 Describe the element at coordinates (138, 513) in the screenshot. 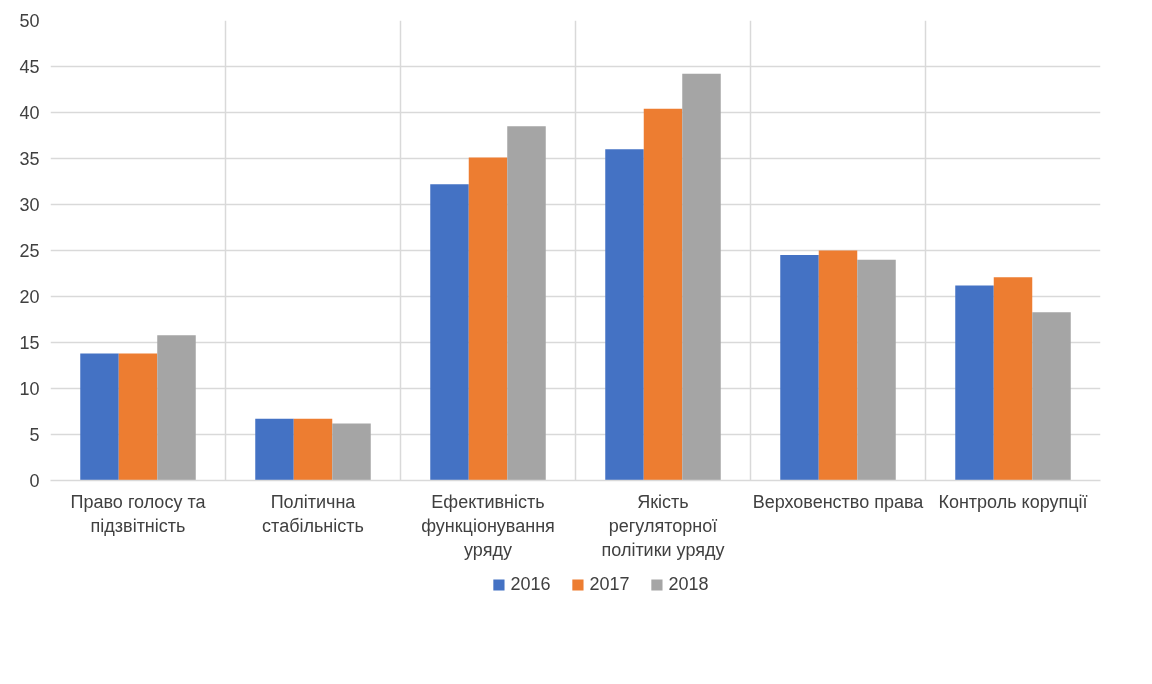

I see `x-tick-label: Право голосу та підзвітність` at that location.